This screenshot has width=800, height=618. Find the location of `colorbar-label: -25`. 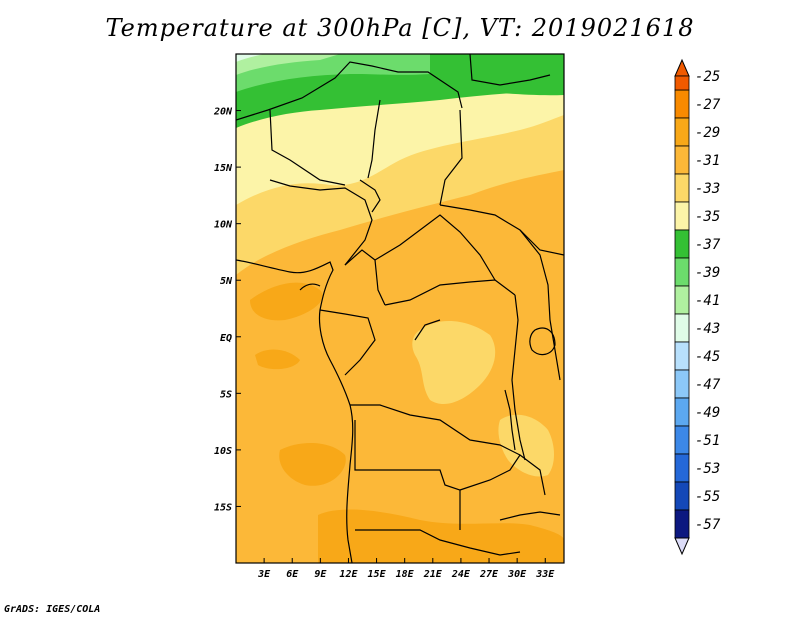

colorbar-label: -25 is located at coordinates (707, 77).